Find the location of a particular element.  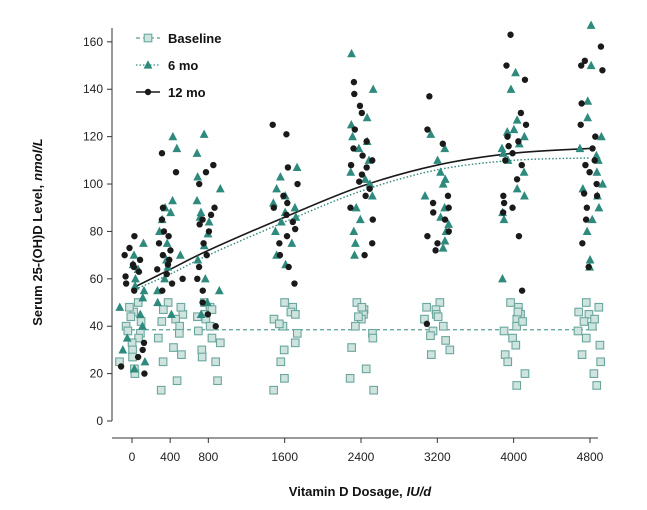

legend-item-baseline: Baseline is located at coordinates (178, 38).